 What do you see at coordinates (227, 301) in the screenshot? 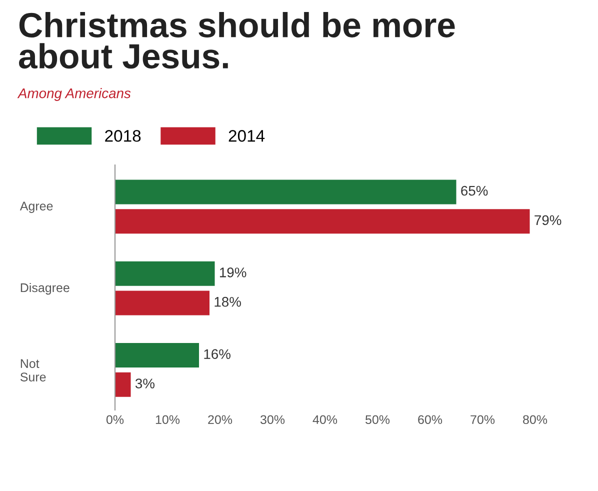
I see `data-label: 18%` at bounding box center [227, 301].